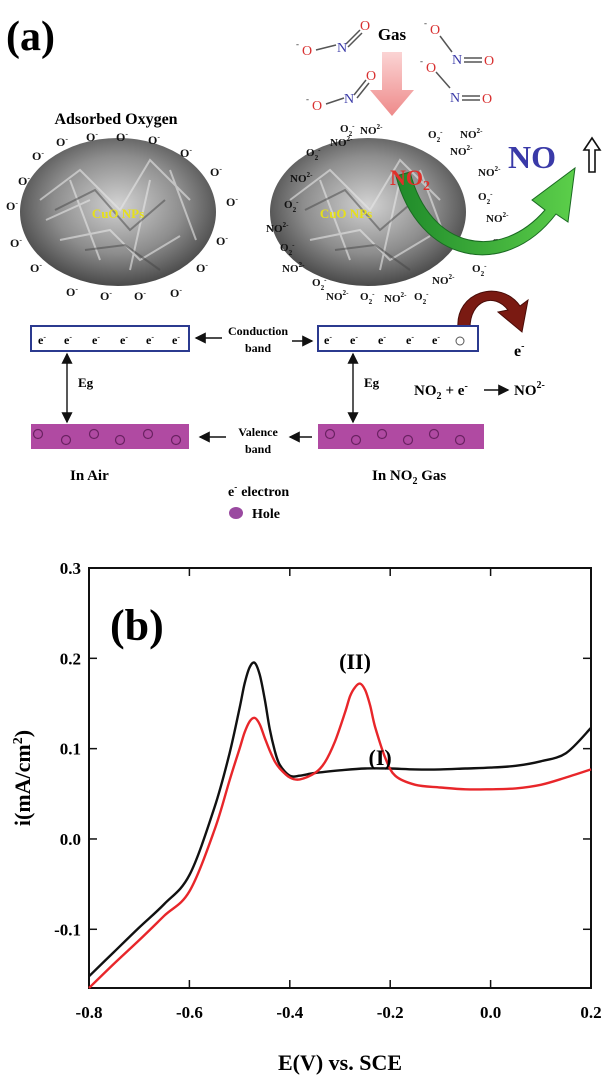 The width and height of the screenshot is (608, 1080). I want to click on green-release-arrow, so click(485, 211).